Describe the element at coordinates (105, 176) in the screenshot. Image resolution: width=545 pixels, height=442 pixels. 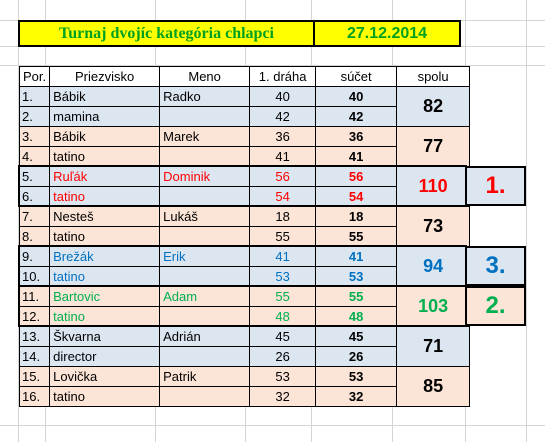
I see `surname-cell: Ruľák` at that location.